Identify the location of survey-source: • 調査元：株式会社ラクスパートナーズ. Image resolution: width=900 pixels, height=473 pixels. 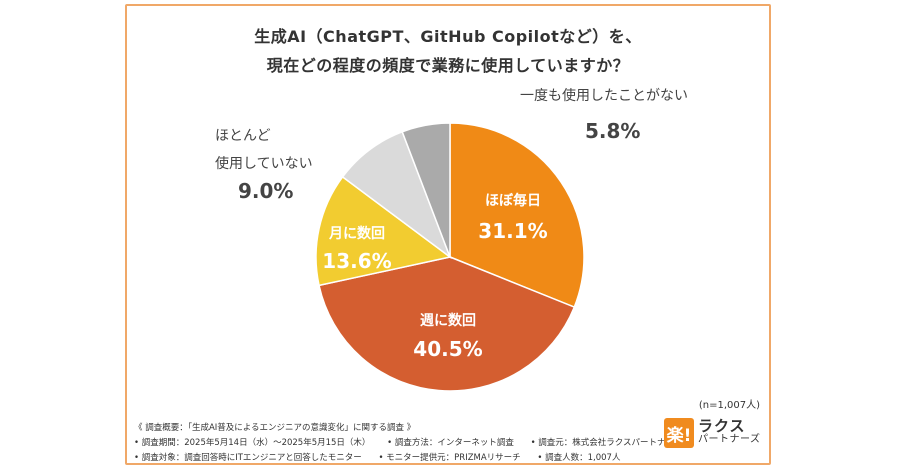
(606, 443).